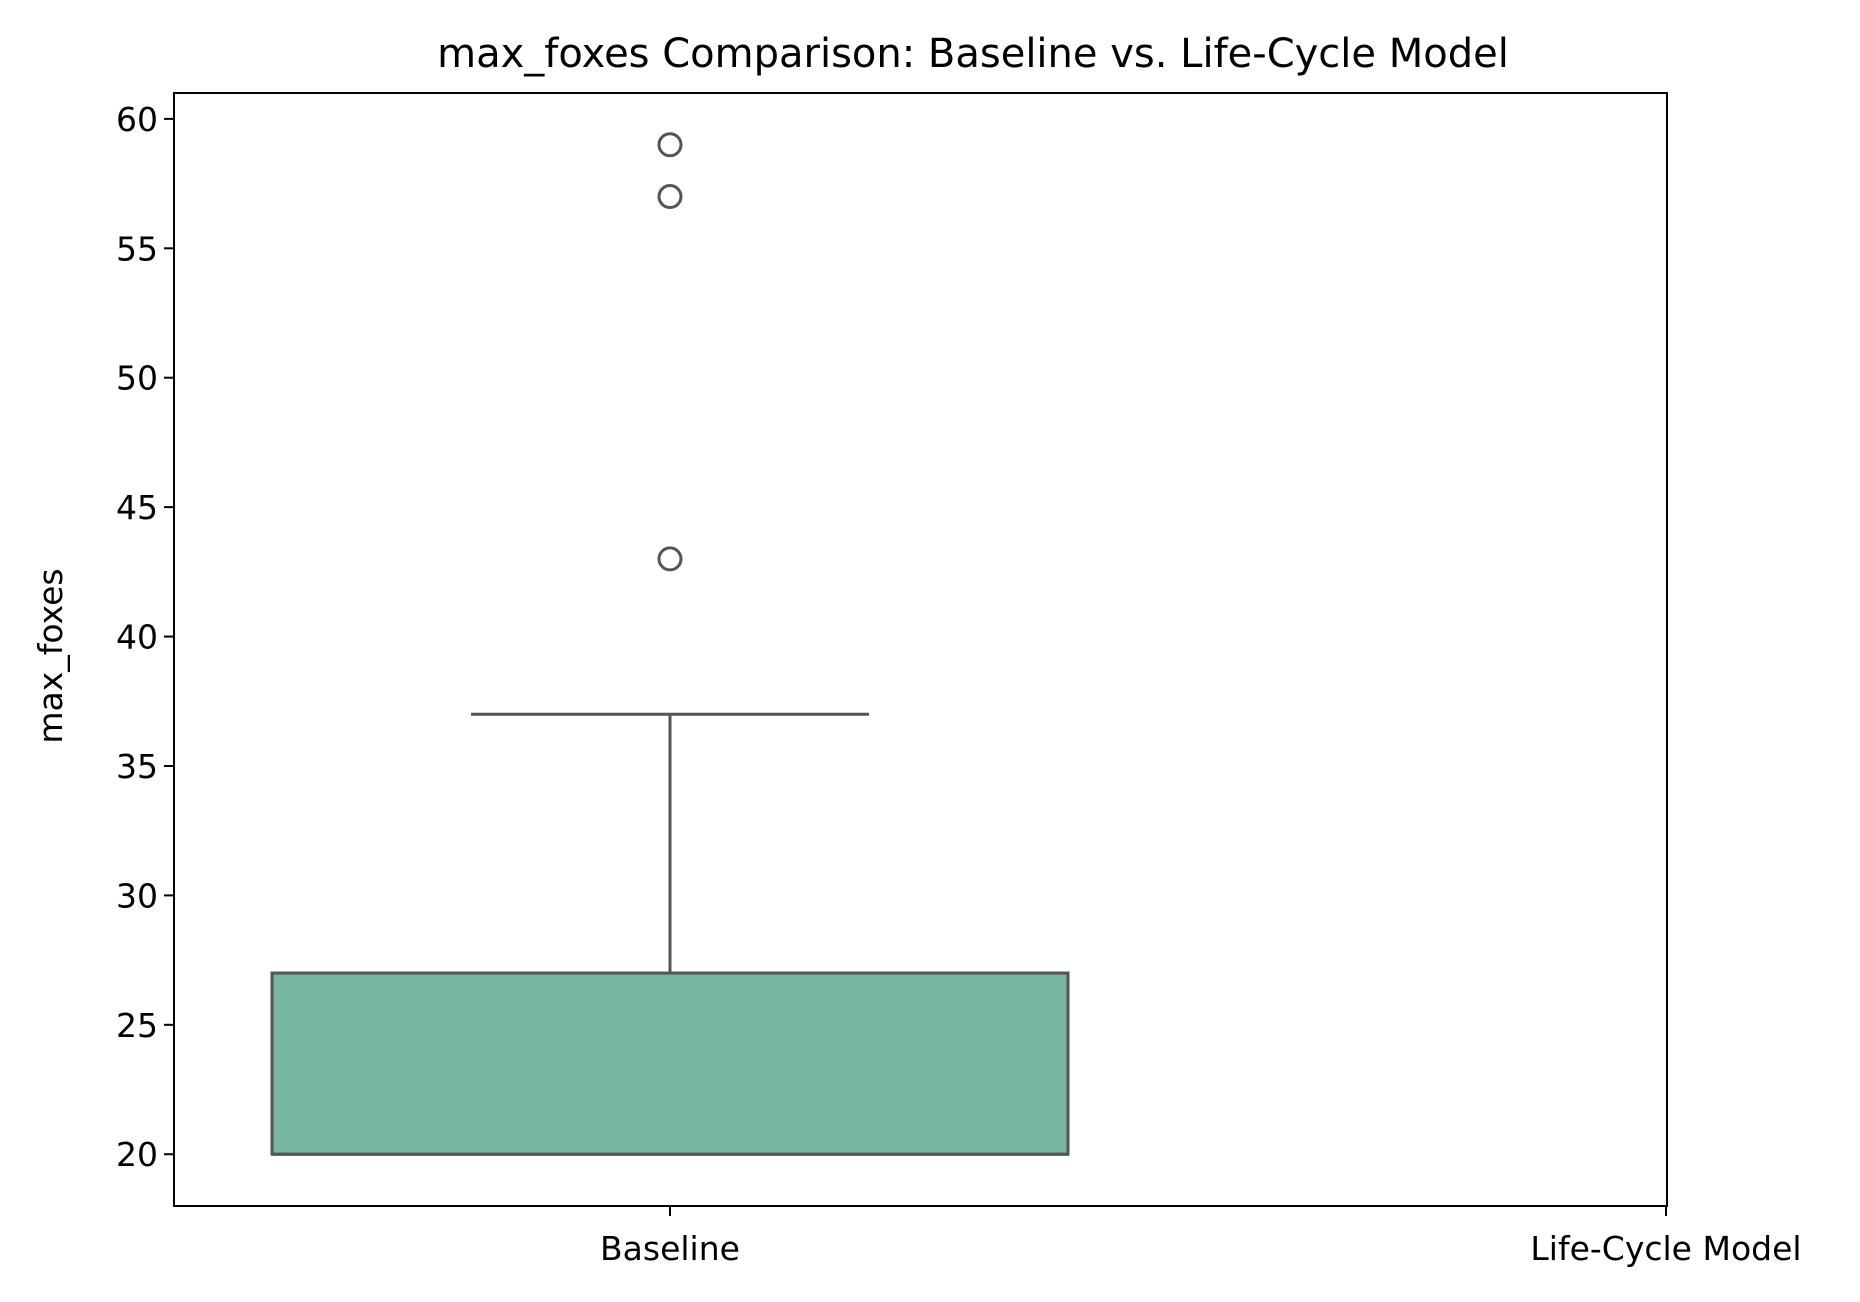 Image resolution: width=1860 pixels, height=1302 pixels. Describe the element at coordinates (1665, 1248) in the screenshot. I see `x-tick-label: Life-Cycle Model` at that location.